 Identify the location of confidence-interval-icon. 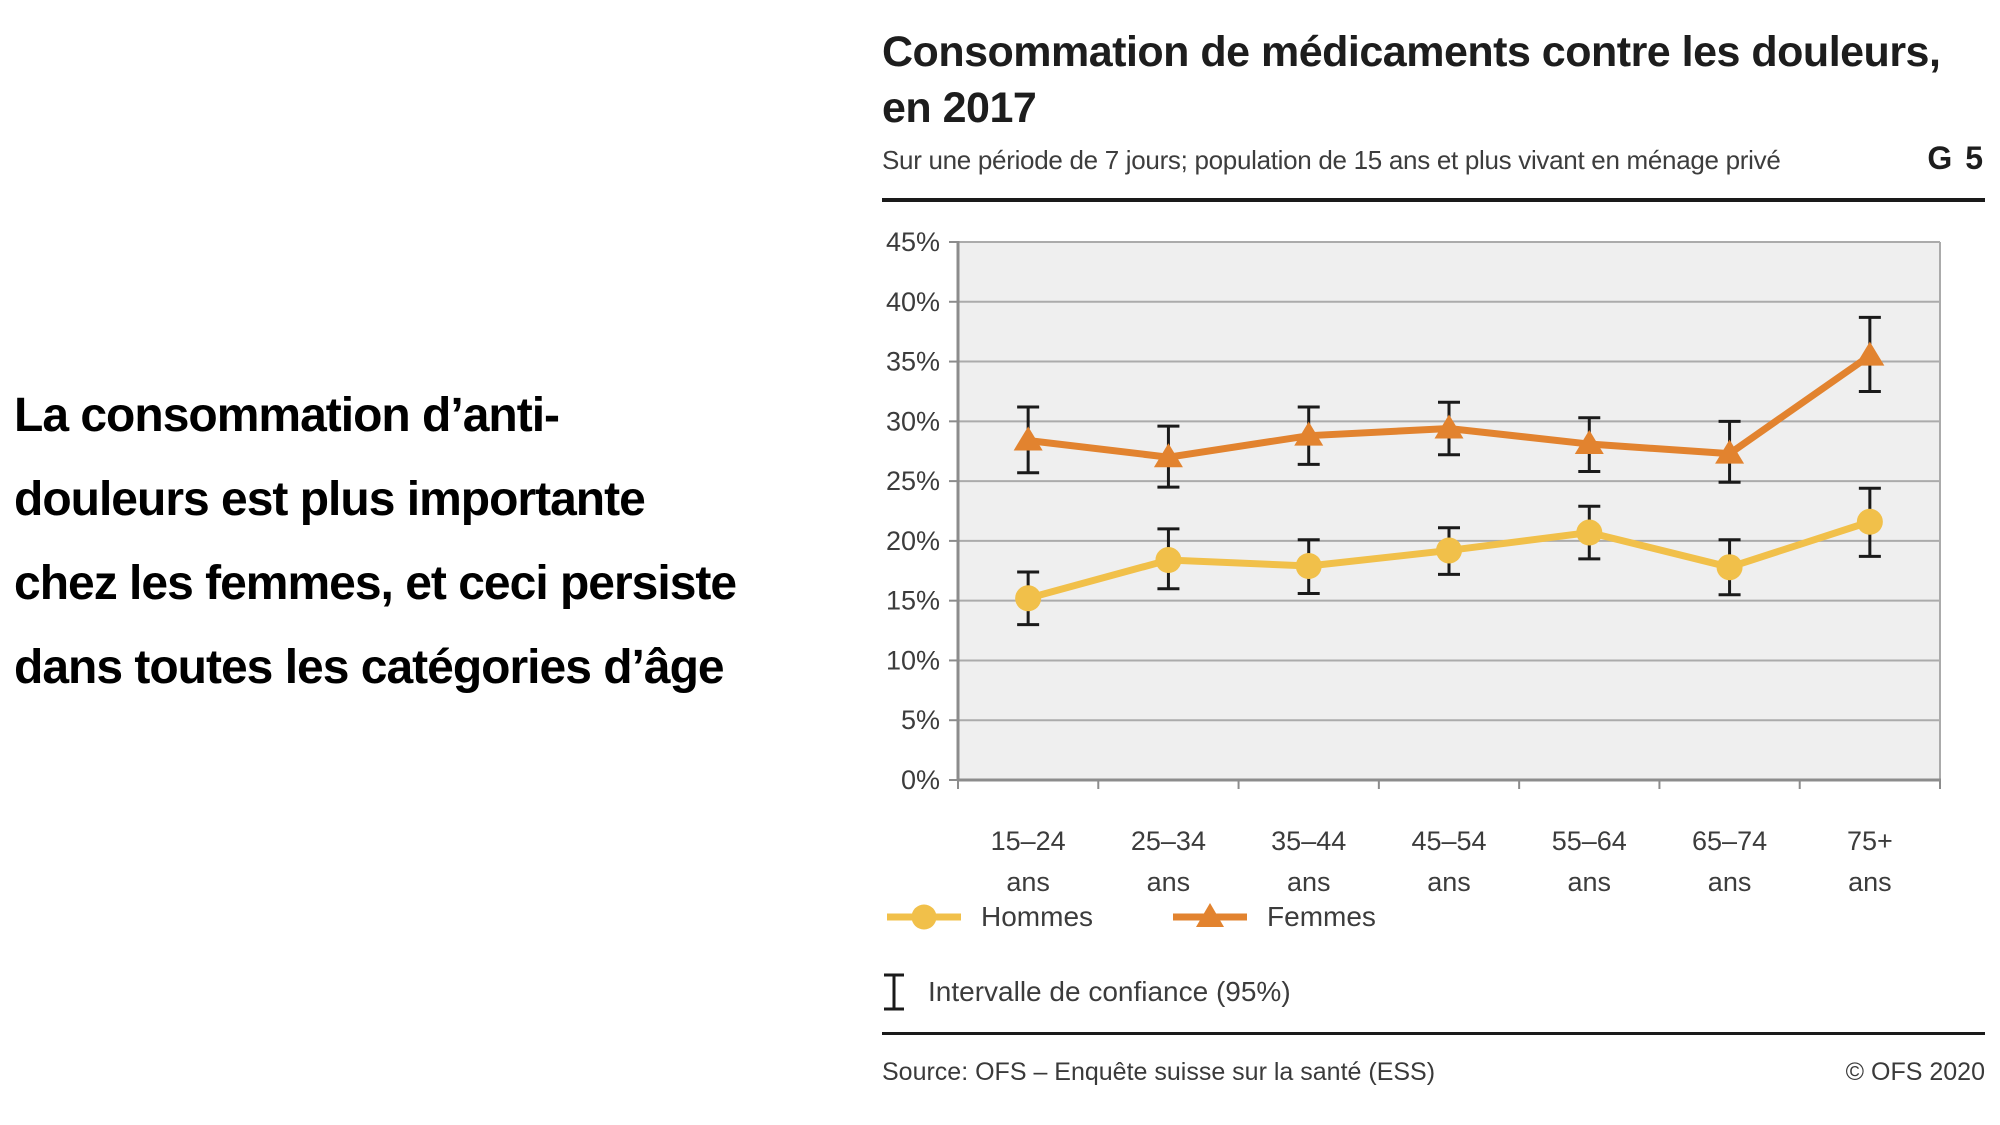
(894, 992).